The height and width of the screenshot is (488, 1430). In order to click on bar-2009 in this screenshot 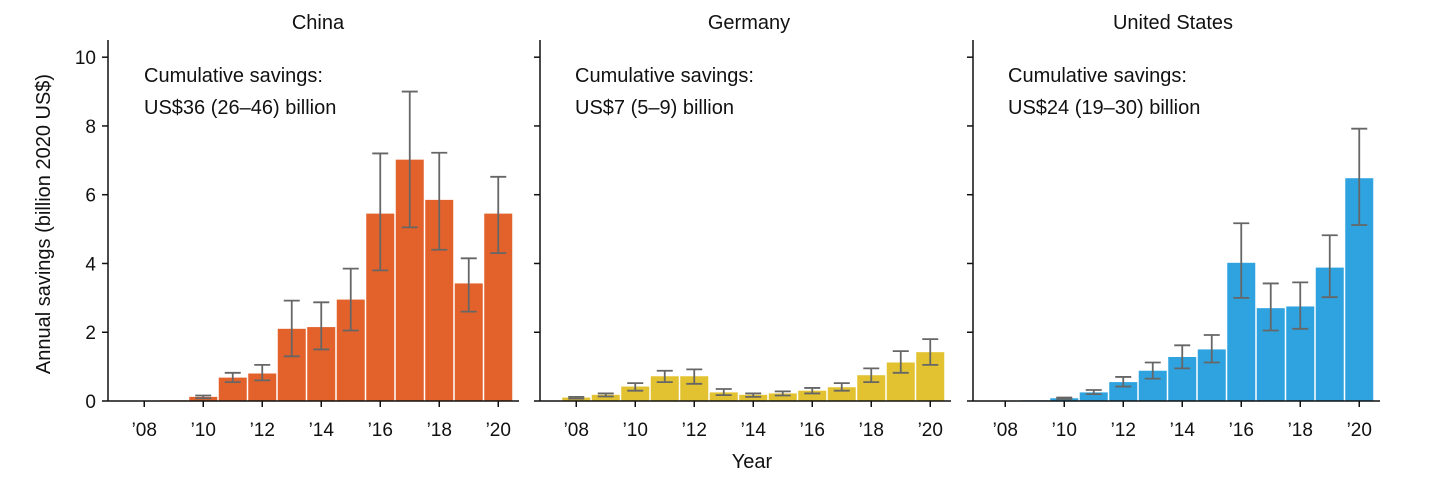, I will do `click(605, 397)`.